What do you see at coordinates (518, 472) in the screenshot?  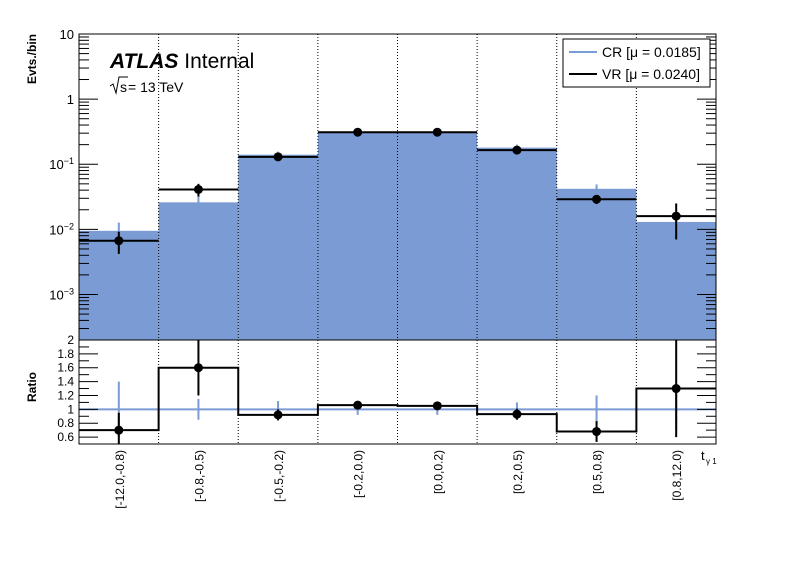 I see `x-tick-label: [0.2,0.5)` at bounding box center [518, 472].